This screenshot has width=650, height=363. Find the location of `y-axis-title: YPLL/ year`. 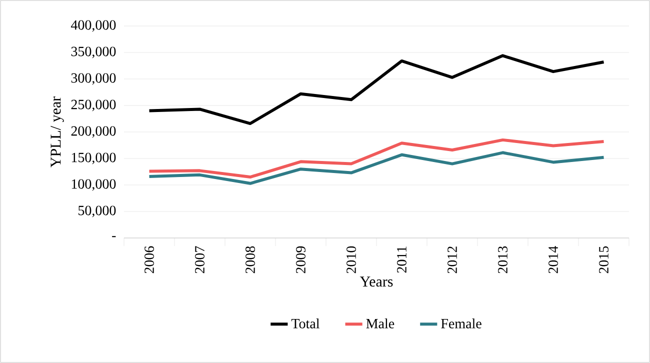

y-axis-title: YPLL/ year is located at coordinates (57, 132).